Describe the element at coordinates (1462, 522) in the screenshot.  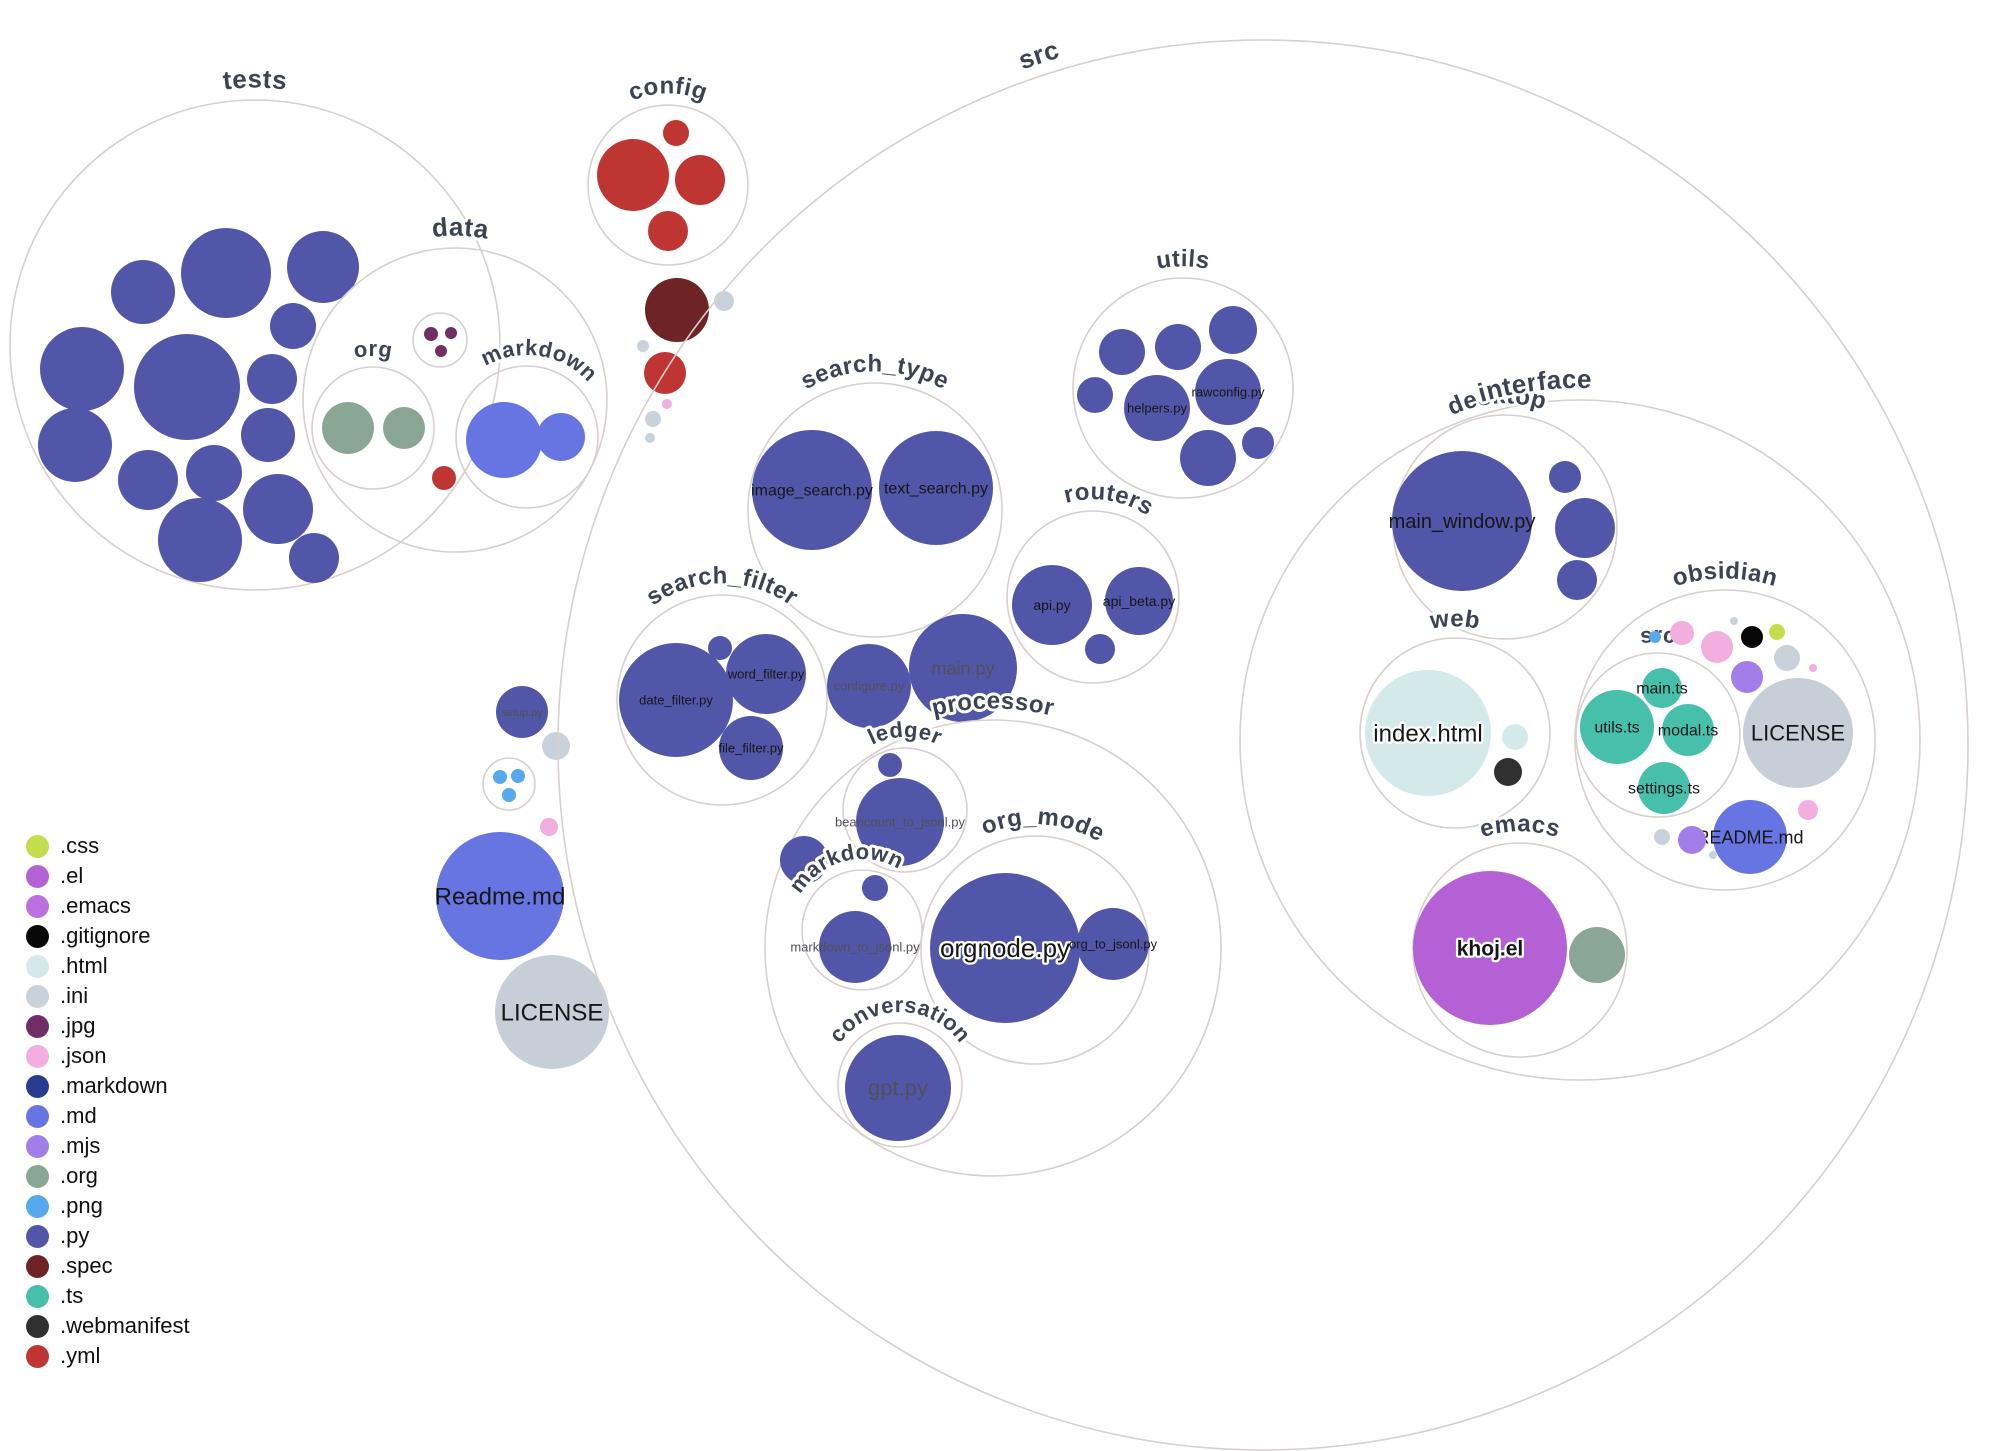
I see `file-label-main_window.py: main_window.py` at that location.